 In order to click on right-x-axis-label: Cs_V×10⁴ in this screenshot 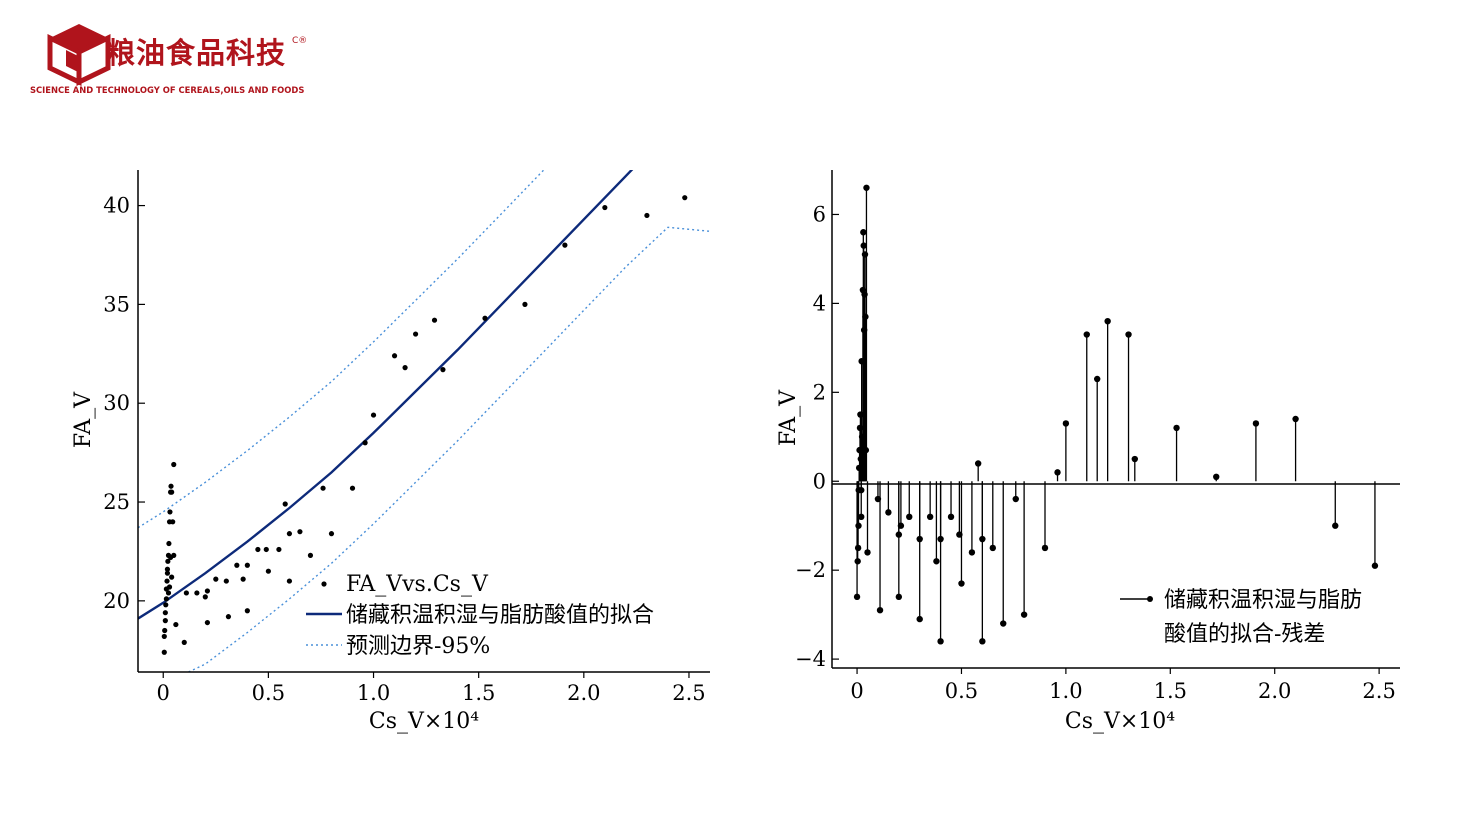, I will do `click(1120, 721)`.